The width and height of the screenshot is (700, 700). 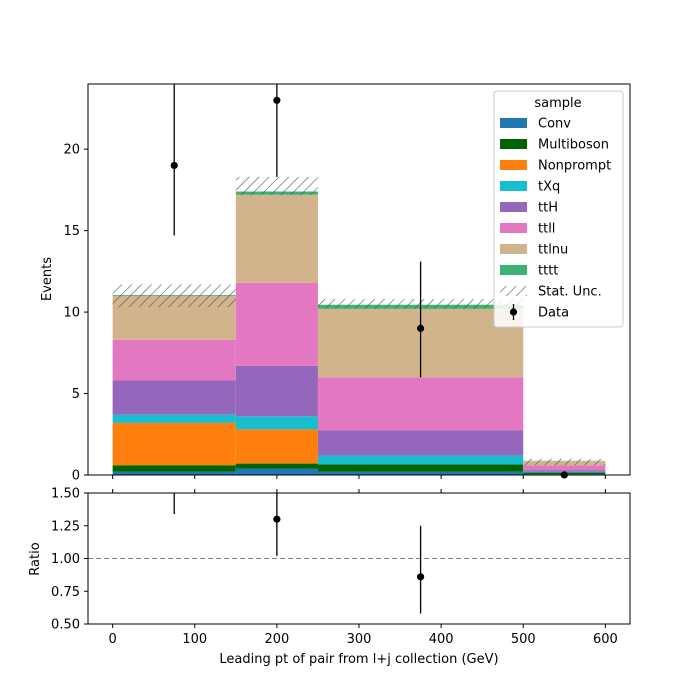 What do you see at coordinates (71, 313) in the screenshot?
I see `main-y-tick-label-2: 10` at bounding box center [71, 313].